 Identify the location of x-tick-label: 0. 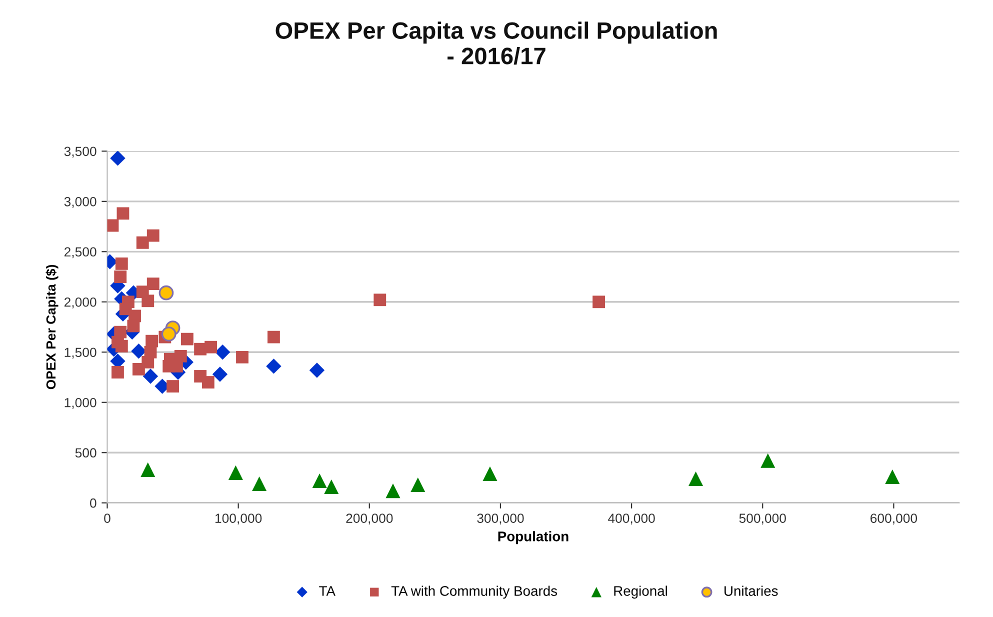
(107, 518).